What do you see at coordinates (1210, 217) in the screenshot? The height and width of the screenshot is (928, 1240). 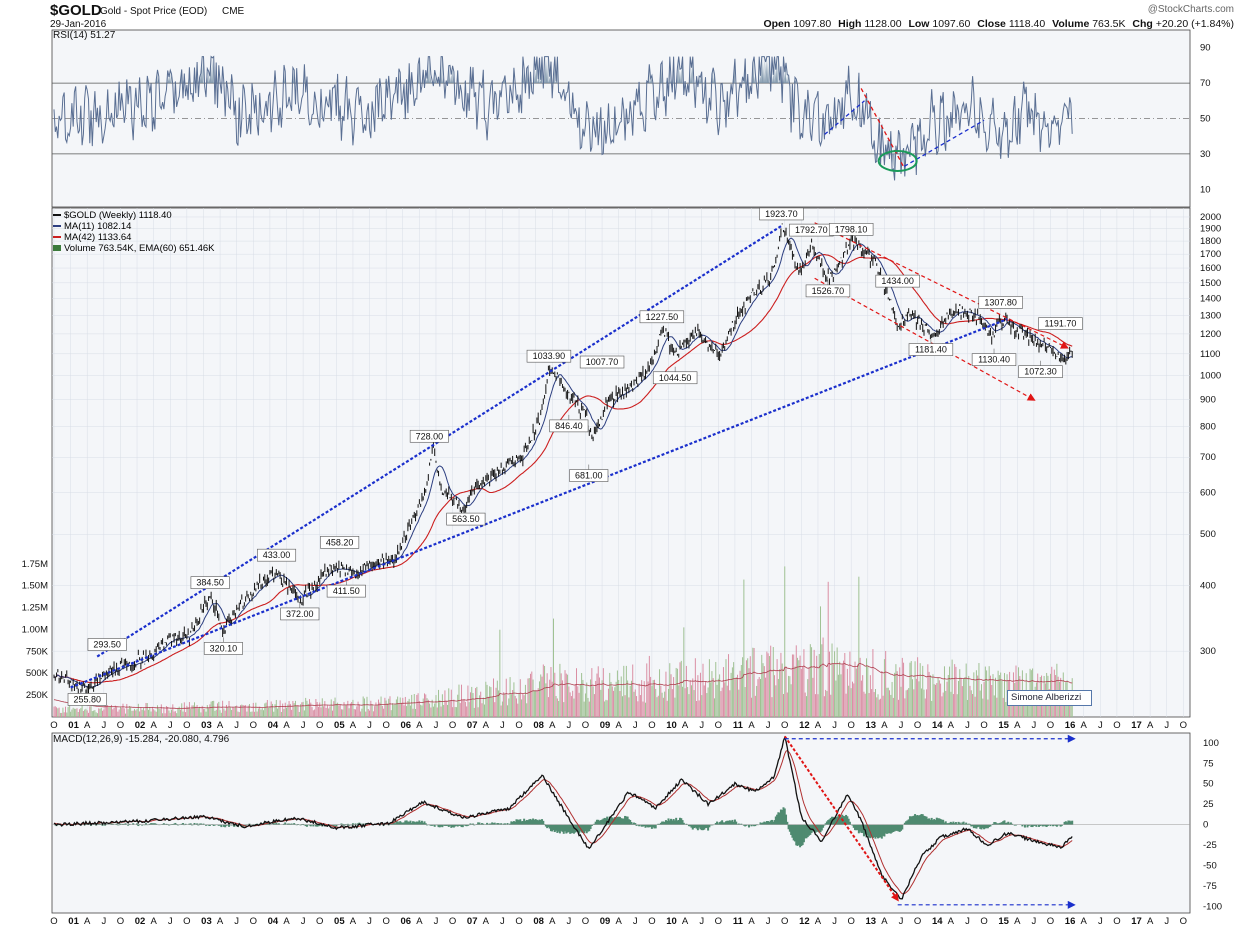 I see `price-y-tick-label: 2000` at bounding box center [1210, 217].